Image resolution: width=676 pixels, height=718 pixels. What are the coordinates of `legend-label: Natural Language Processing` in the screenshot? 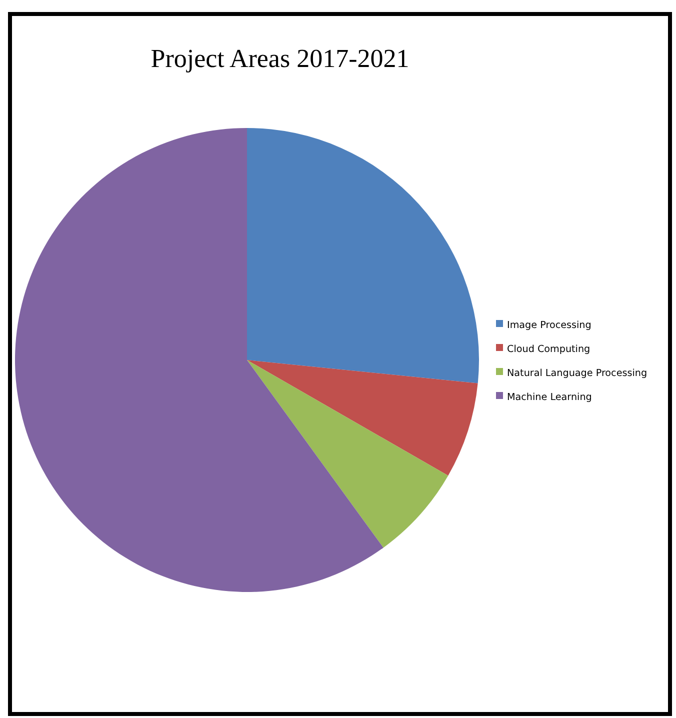 It's located at (577, 373).